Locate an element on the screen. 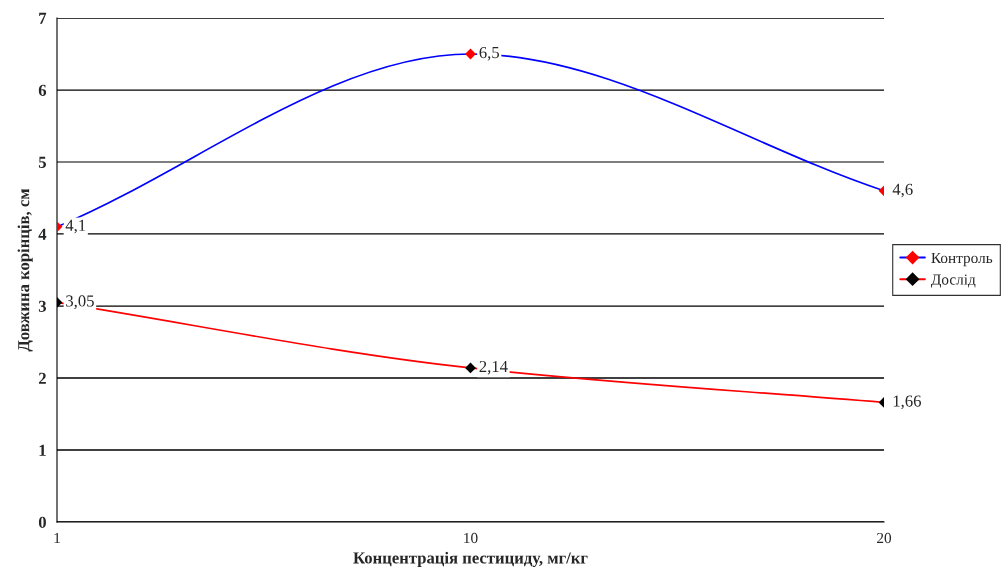 This screenshot has height=578, width=1008. y-tick-label: 6 is located at coordinates (42, 90).